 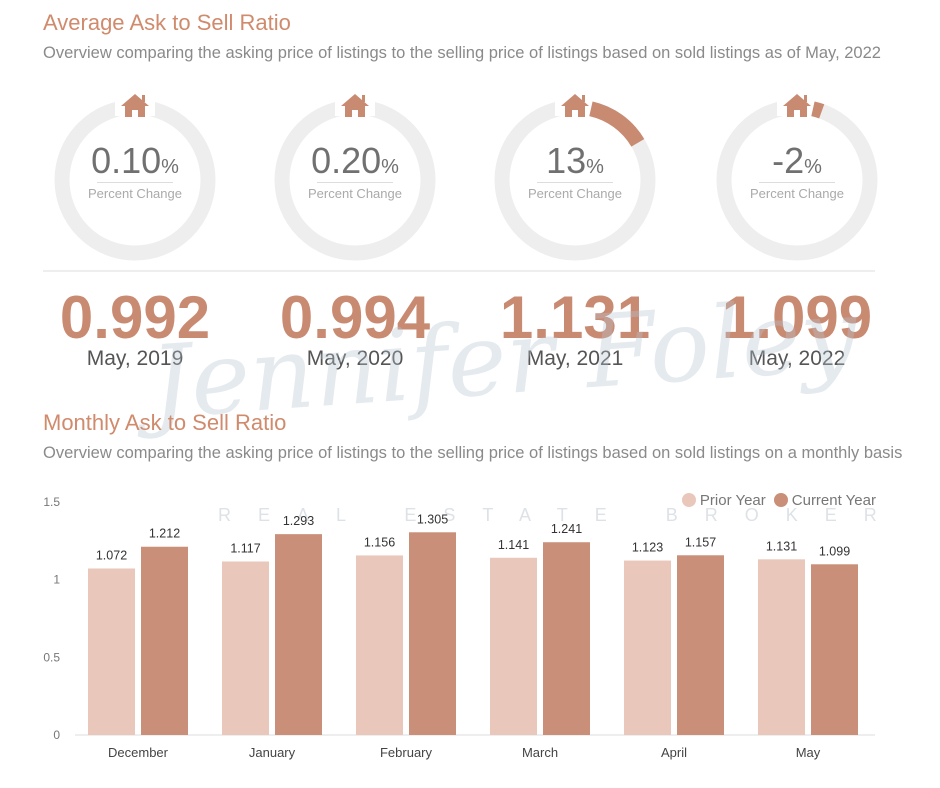 I want to click on percent-change-ring: -2% Percent Change, so click(x=797, y=180).